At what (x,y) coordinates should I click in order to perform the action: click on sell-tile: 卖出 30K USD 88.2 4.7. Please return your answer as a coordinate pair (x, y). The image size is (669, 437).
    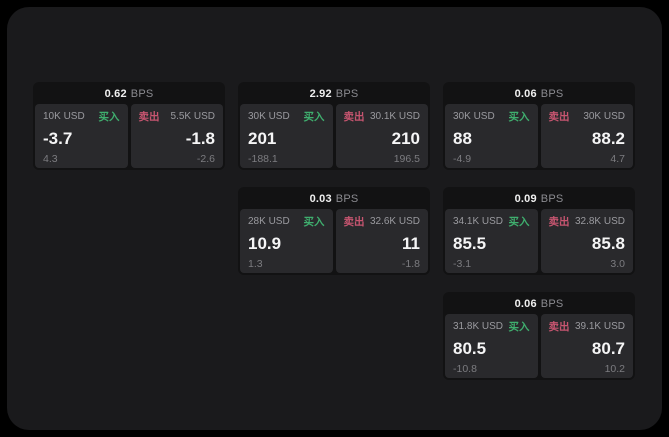
    Looking at the image, I should click on (586, 136).